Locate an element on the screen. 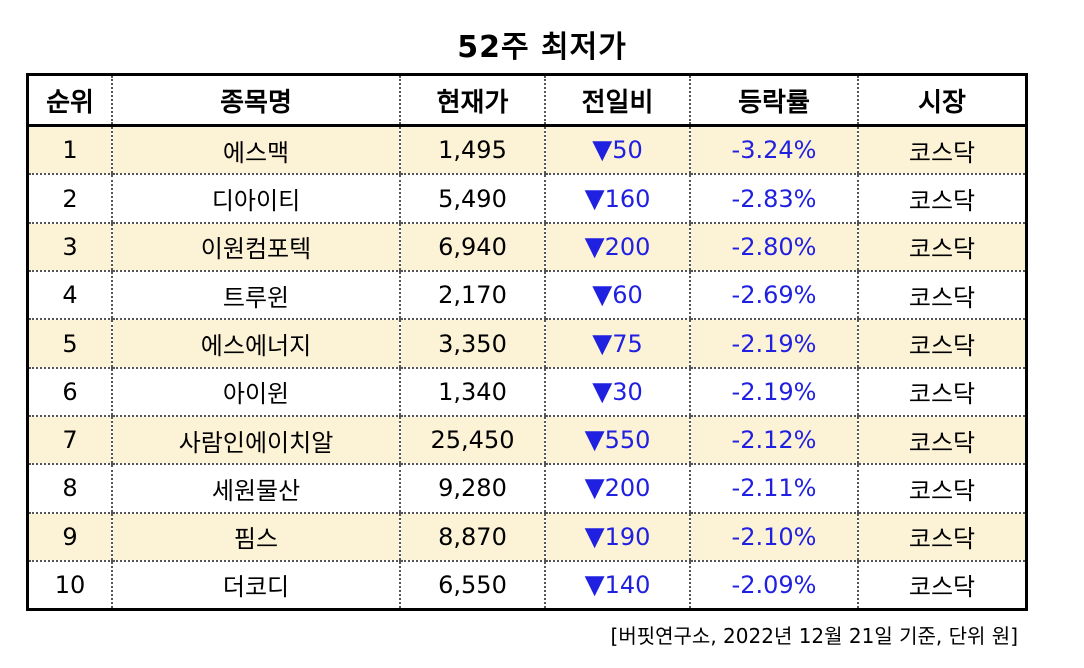  rate-cell: -2.69% is located at coordinates (773, 296).